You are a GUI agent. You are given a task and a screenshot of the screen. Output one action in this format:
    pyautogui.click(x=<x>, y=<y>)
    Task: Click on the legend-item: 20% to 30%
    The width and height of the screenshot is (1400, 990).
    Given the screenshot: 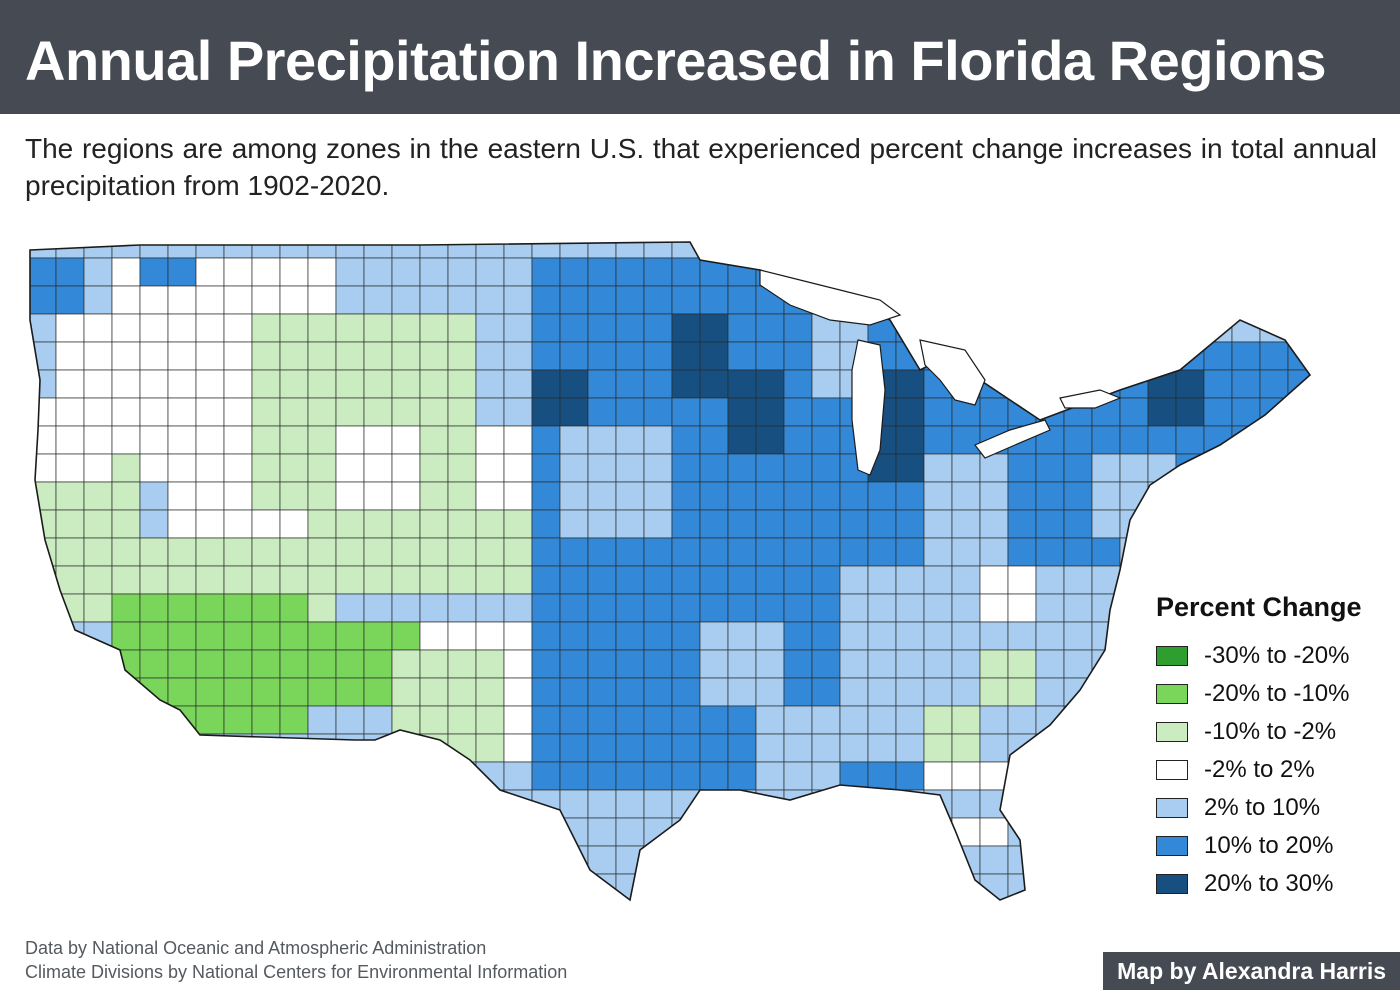 What is the action you would take?
    pyautogui.click(x=1276, y=884)
    